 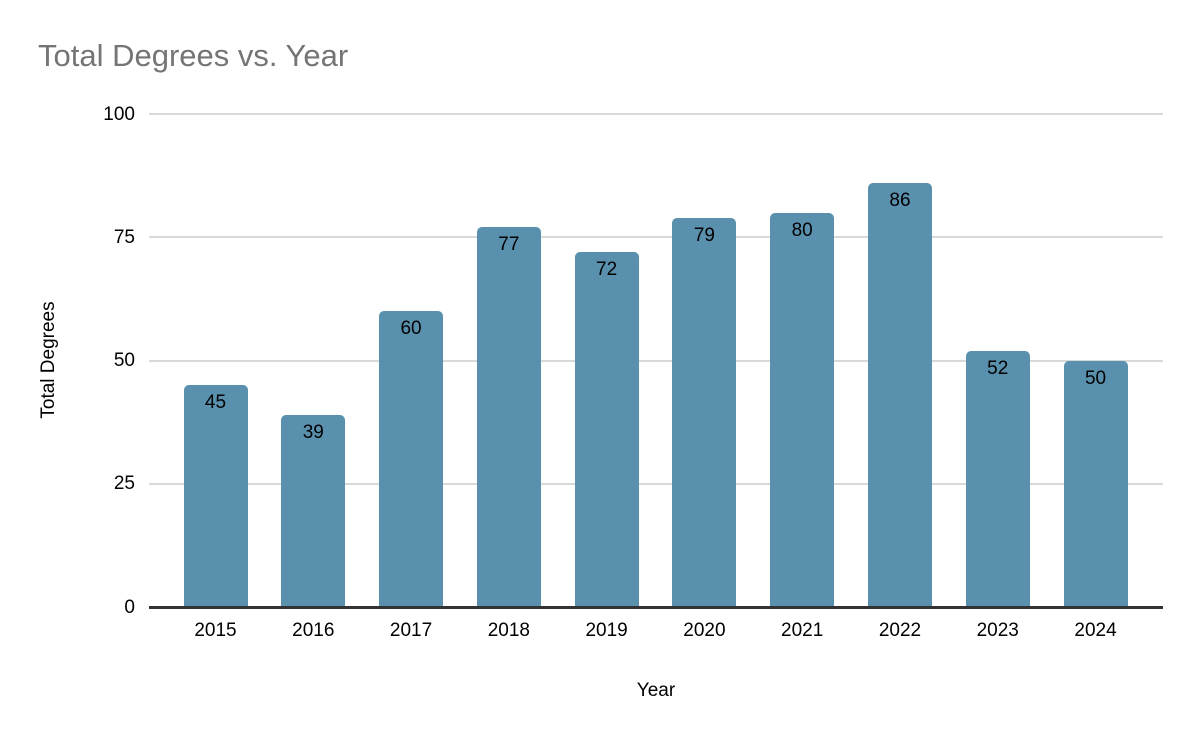 What do you see at coordinates (313, 432) in the screenshot?
I see `bar-value-label: 39` at bounding box center [313, 432].